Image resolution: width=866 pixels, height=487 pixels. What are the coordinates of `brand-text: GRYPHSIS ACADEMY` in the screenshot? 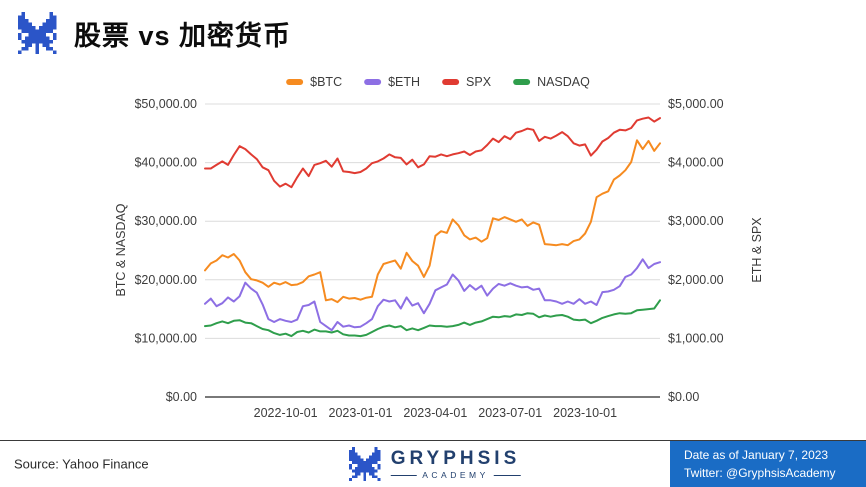 It's located at (455, 463).